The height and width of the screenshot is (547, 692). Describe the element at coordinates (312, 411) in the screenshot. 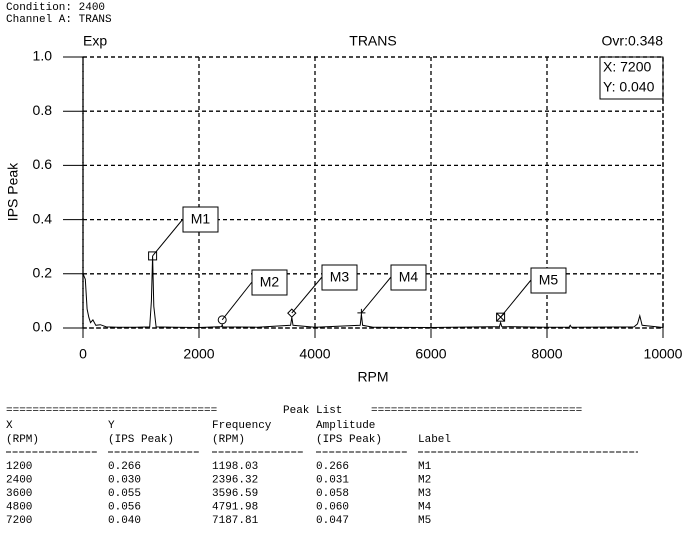

I see `table-title: Peak List` at that location.